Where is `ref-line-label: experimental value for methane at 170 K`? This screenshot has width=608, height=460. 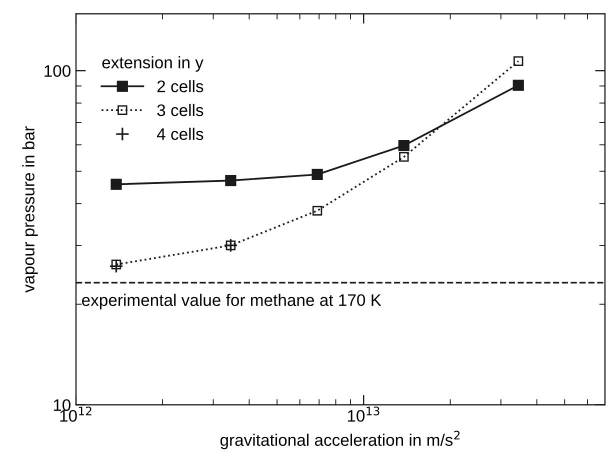 ref-line-label: experimental value for methane at 170 K is located at coordinates (232, 302).